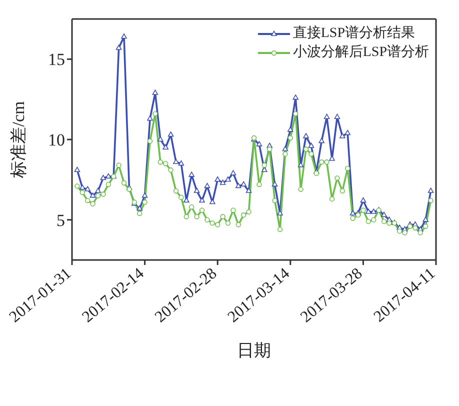 Image resolution: width=459 pixels, height=406 pixels. Describe the element at coordinates (353, 33) in the screenshot. I see `legend-label: 直接LSP谱分析结果` at that location.